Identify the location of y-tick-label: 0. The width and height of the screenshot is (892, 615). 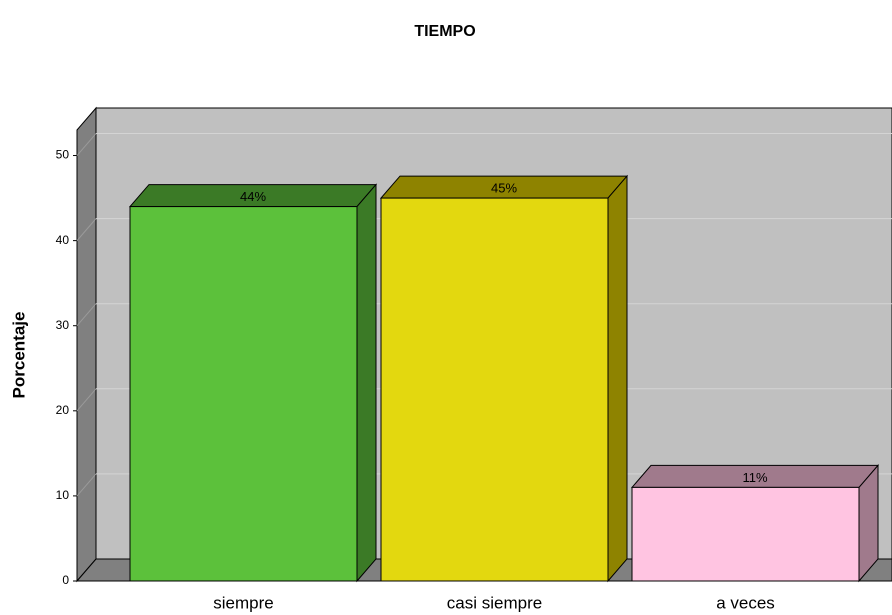
(65, 580).